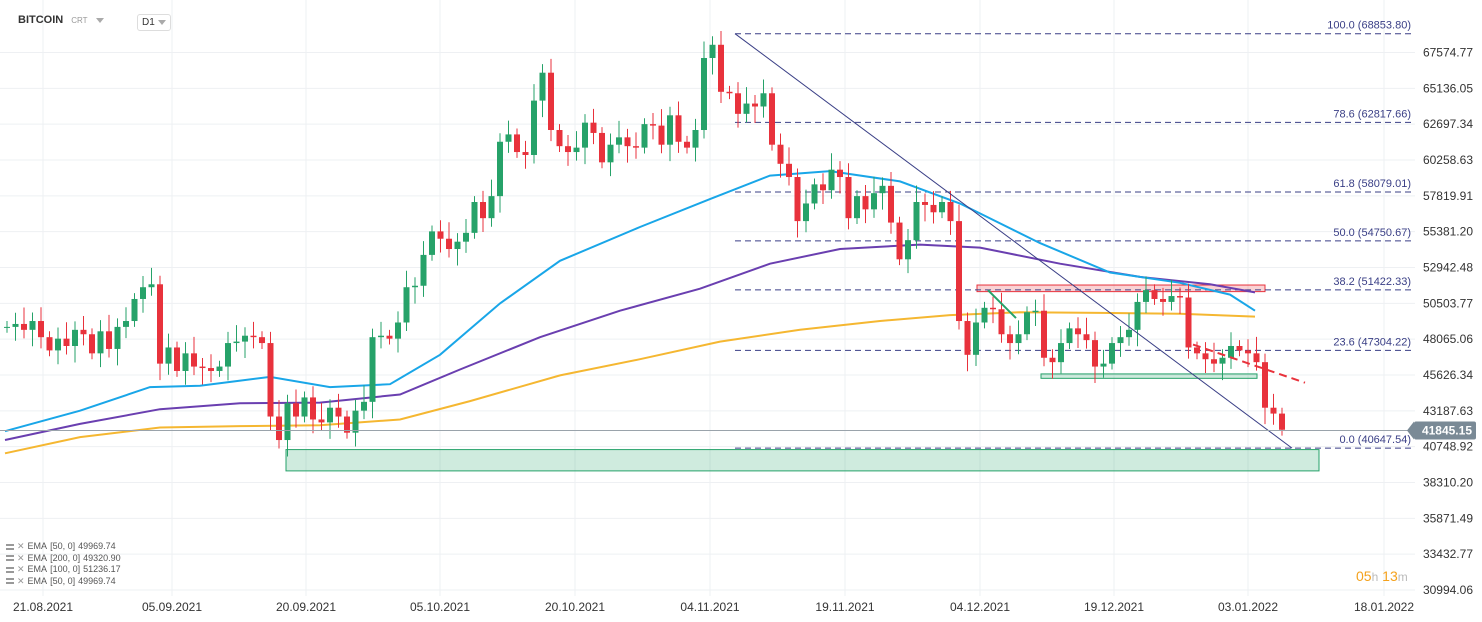  What do you see at coordinates (1372, 342) in the screenshot?
I see `fib-level-label: 23.6 (47304.22)` at bounding box center [1372, 342].